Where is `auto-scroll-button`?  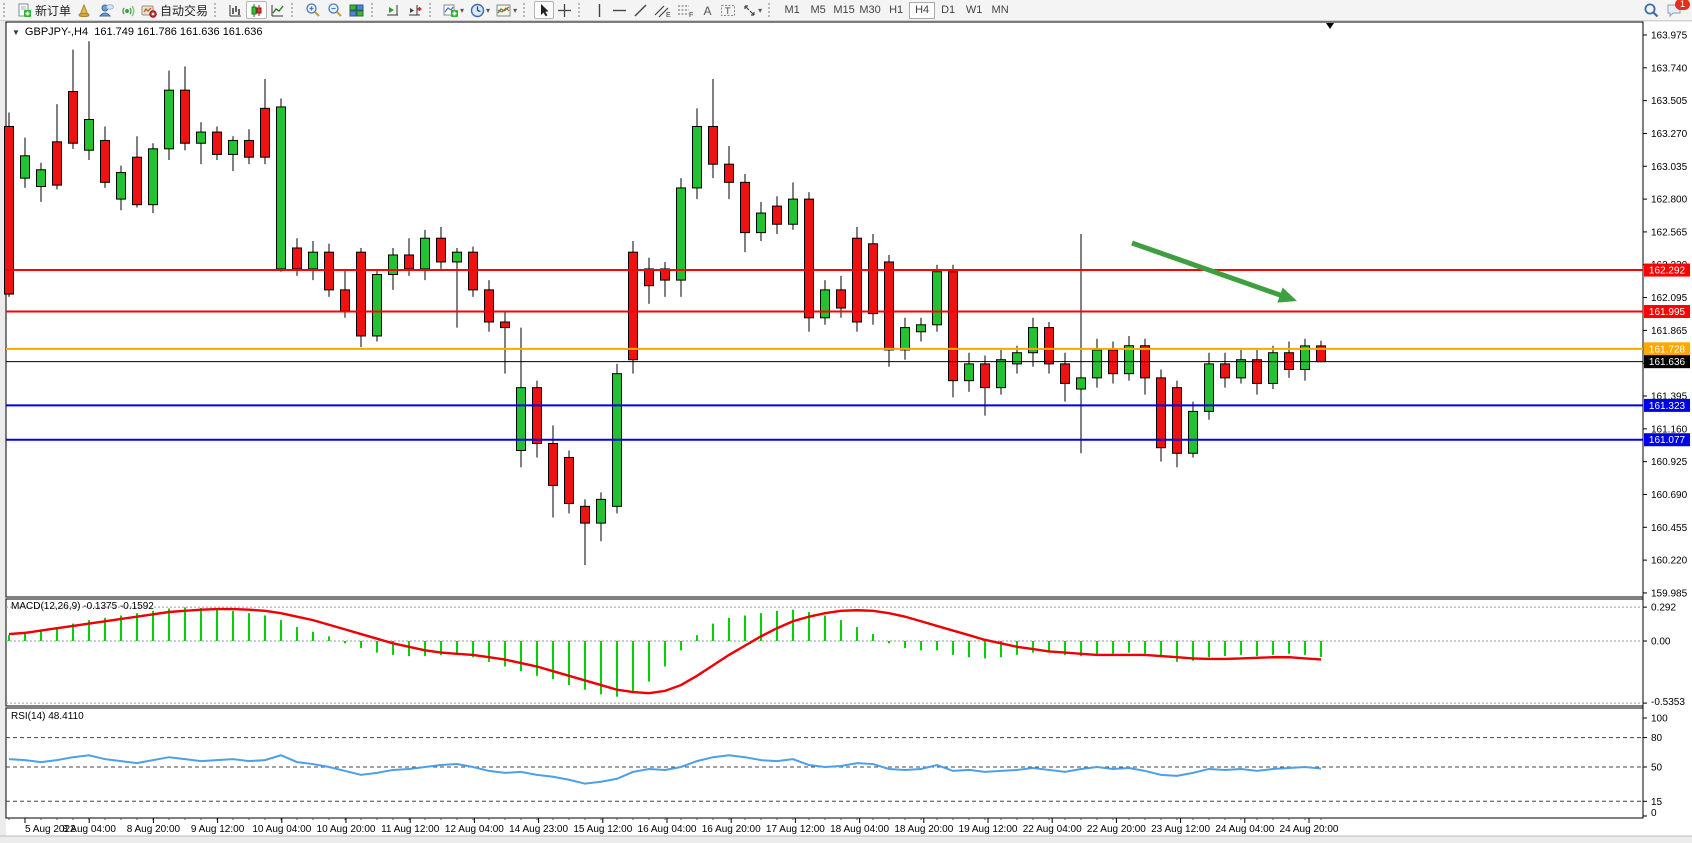
auto-scroll-button is located at coordinates (393, 10).